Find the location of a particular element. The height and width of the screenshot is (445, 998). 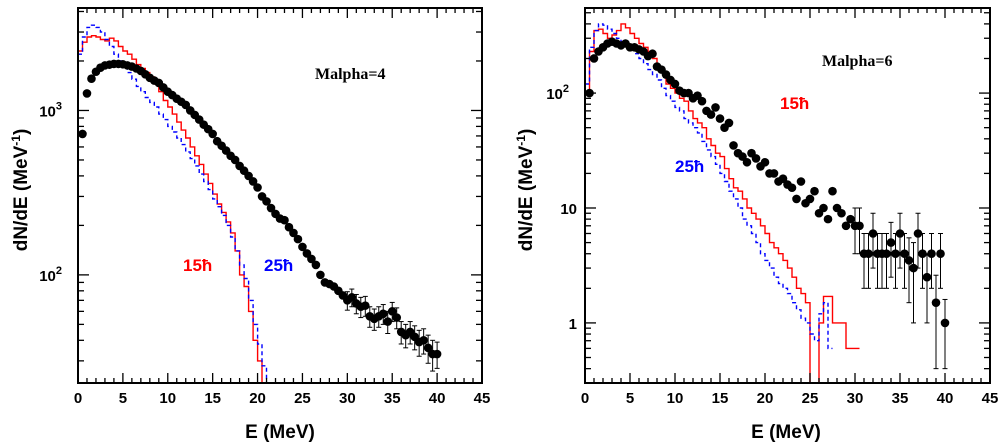

right-x-tick-label: 5 is located at coordinates (630, 398).